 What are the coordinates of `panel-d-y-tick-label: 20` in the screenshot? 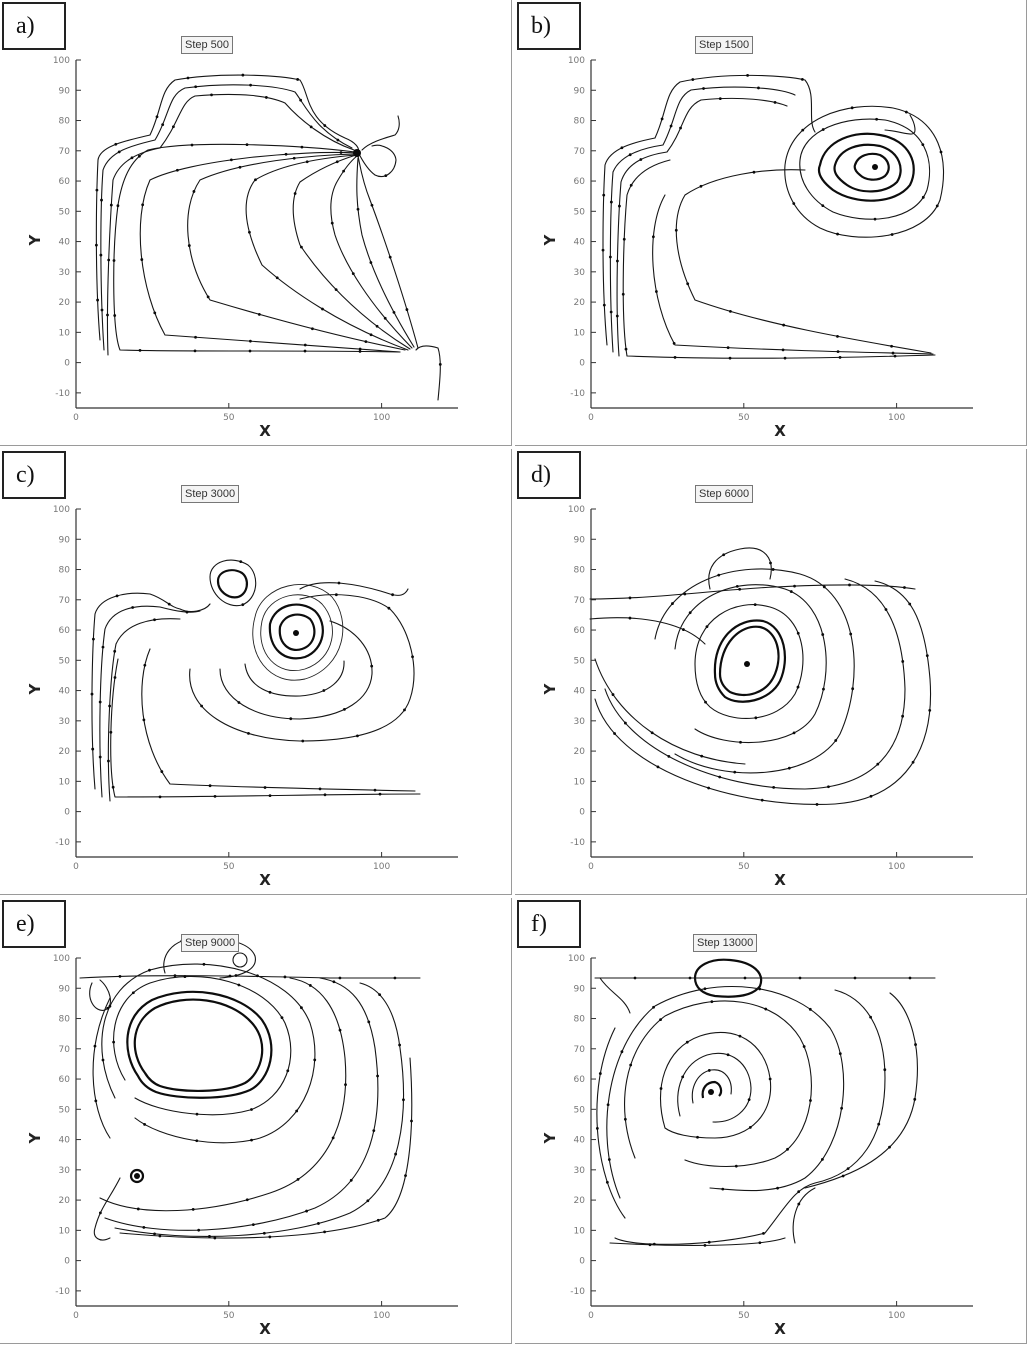 It's located at (580, 752).